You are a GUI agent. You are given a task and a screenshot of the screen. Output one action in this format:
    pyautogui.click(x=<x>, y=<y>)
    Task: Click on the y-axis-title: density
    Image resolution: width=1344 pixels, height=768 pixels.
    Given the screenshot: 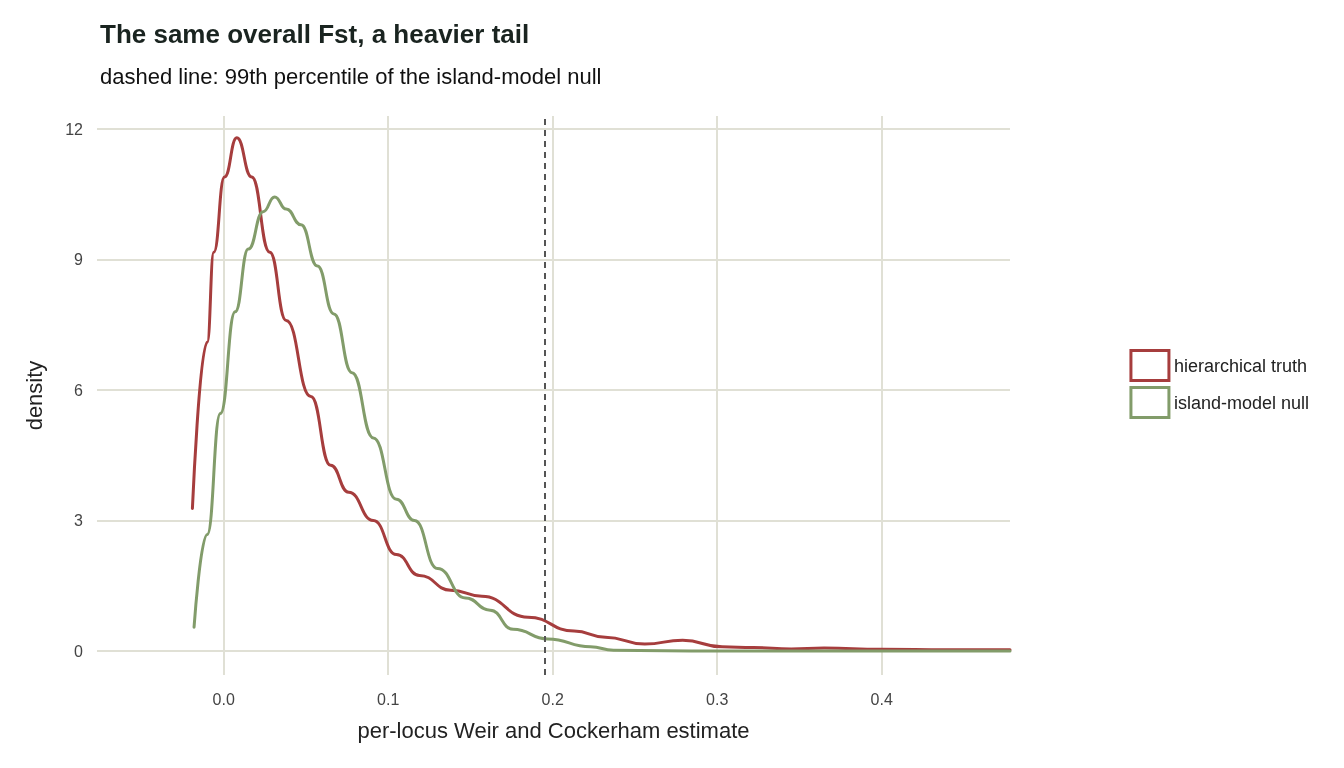 What is the action you would take?
    pyautogui.click(x=34, y=395)
    